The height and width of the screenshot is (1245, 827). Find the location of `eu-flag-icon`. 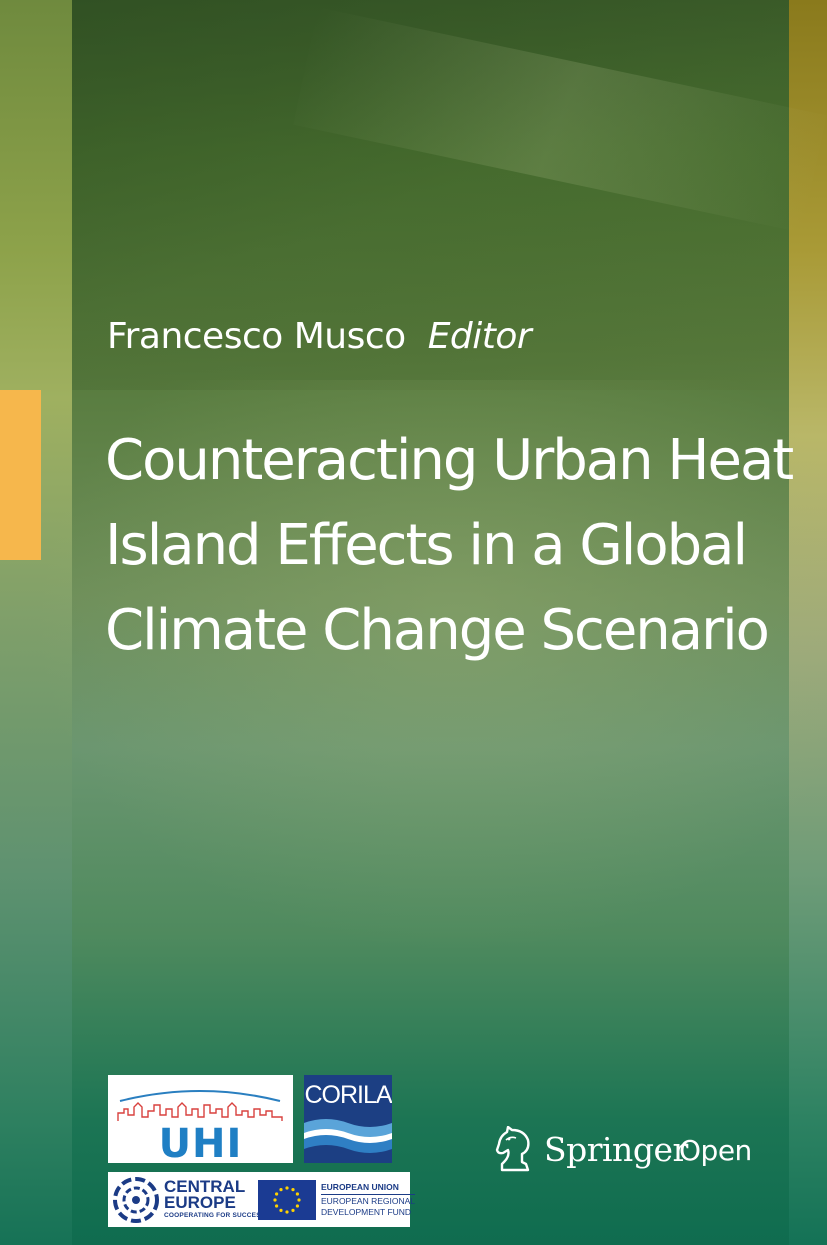

eu-flag-icon is located at coordinates (287, 1200).